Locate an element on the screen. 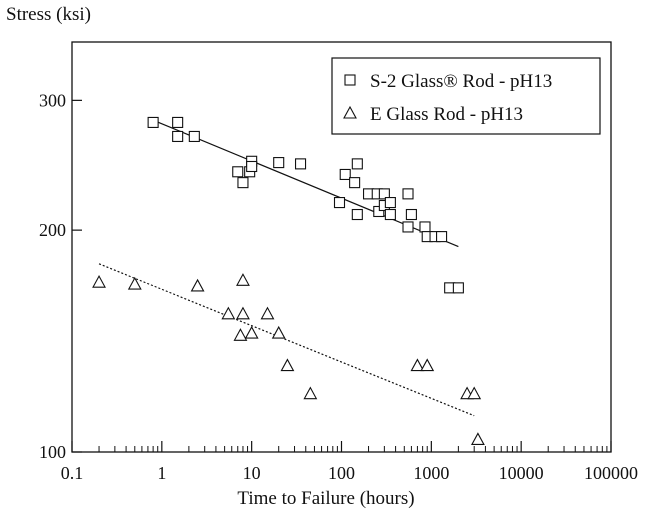 This screenshot has height=514, width=652. x-tick-label: 1000 is located at coordinates (431, 473).